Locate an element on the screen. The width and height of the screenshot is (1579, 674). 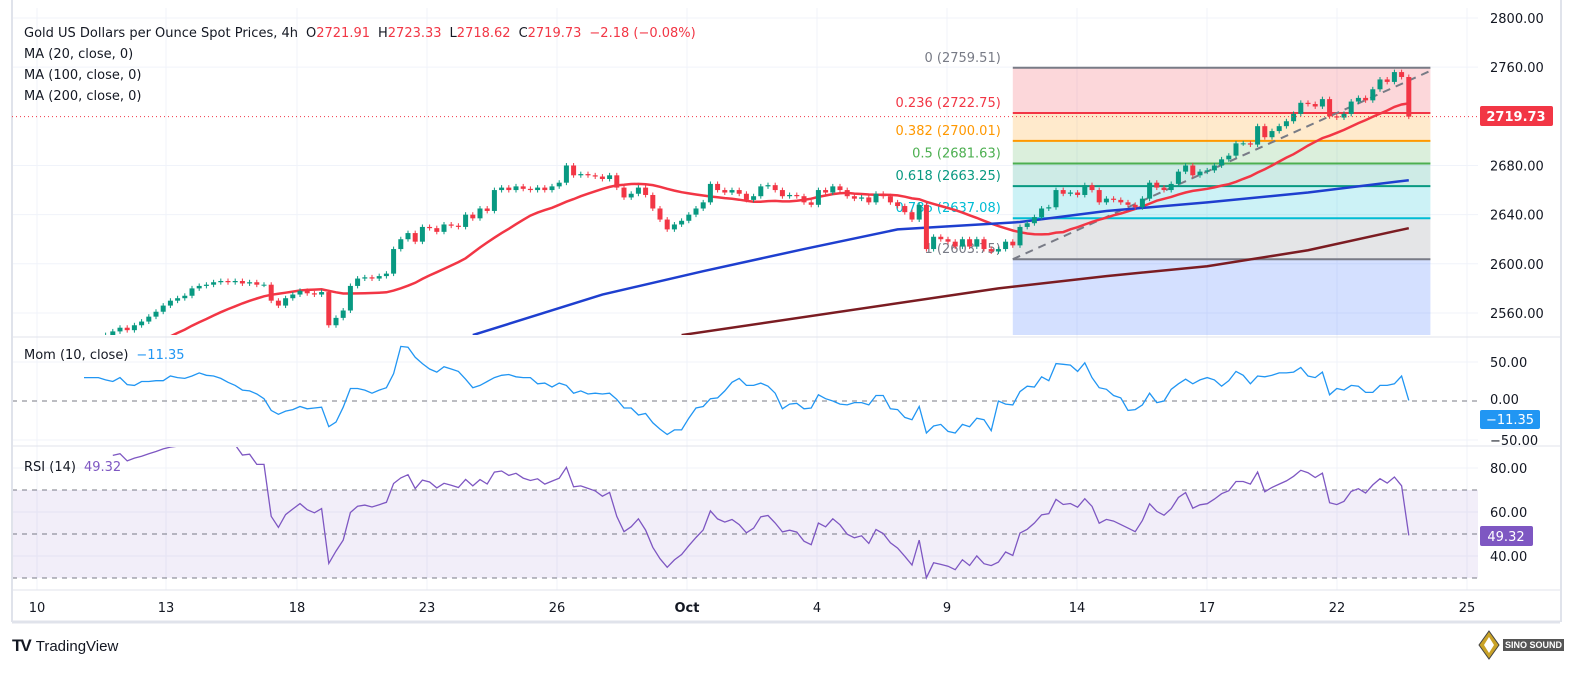
momentum-pane is located at coordinates (745, 390).